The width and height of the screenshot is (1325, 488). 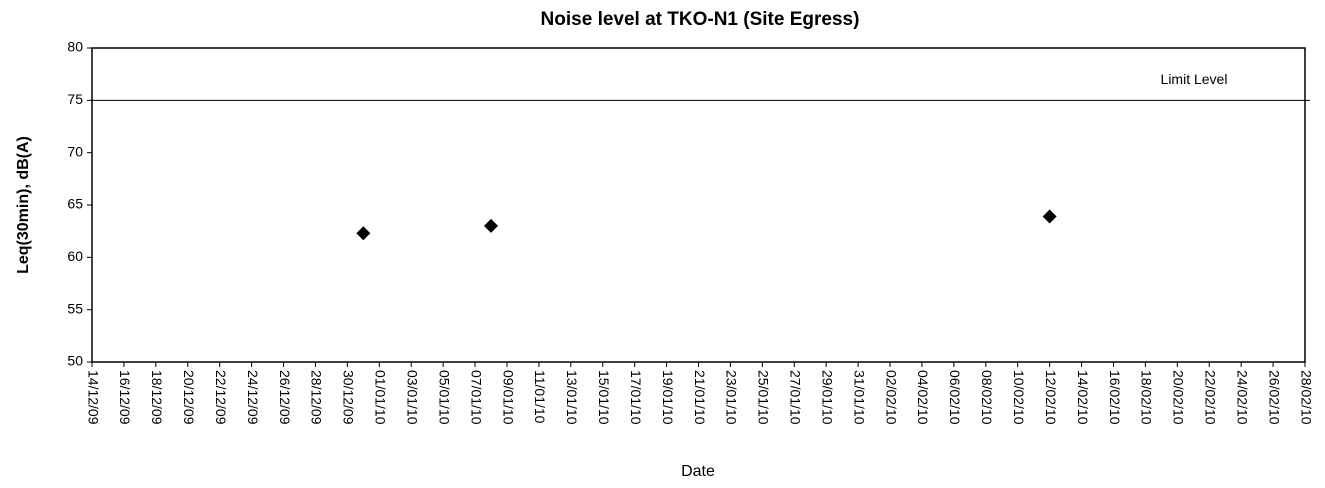 What do you see at coordinates (698, 471) in the screenshot?
I see `x-axis-label: Date` at bounding box center [698, 471].